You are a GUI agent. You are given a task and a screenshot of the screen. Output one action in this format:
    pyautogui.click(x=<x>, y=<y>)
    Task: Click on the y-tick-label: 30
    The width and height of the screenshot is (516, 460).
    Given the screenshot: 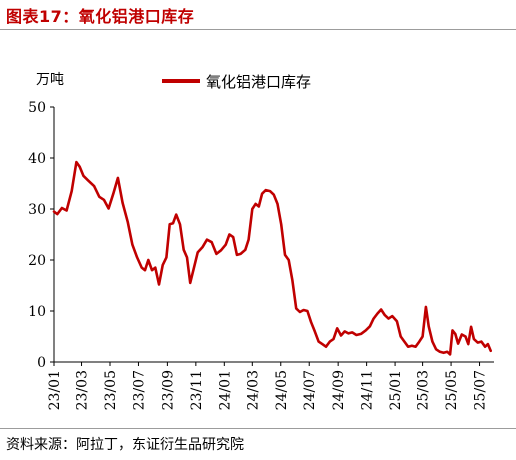 What is the action you would take?
    pyautogui.click(x=37, y=210)
    